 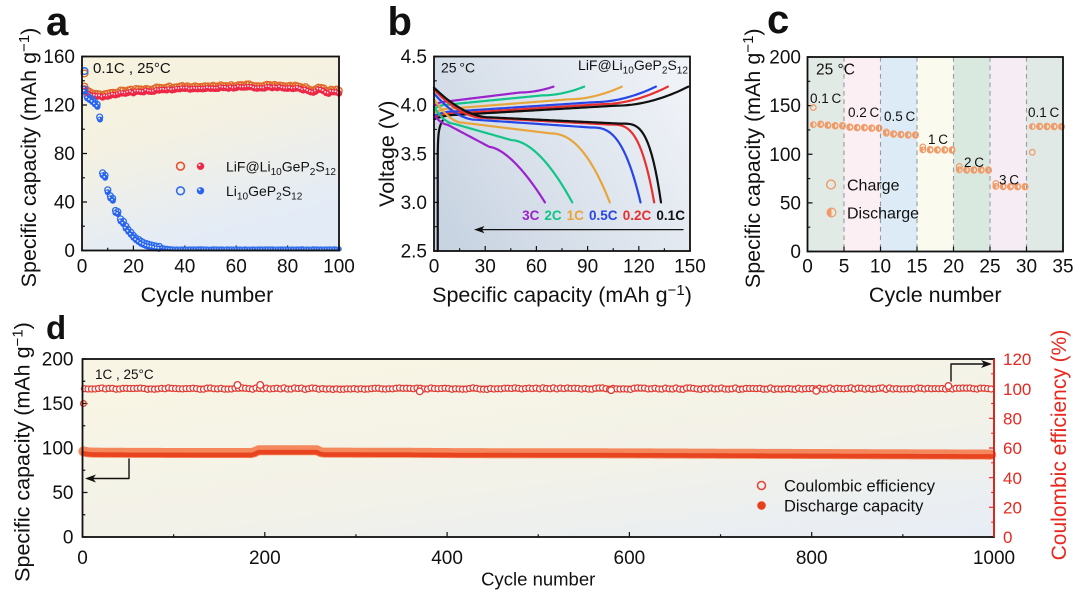 I want to click on svg-text: 15, so click(x=916, y=267).